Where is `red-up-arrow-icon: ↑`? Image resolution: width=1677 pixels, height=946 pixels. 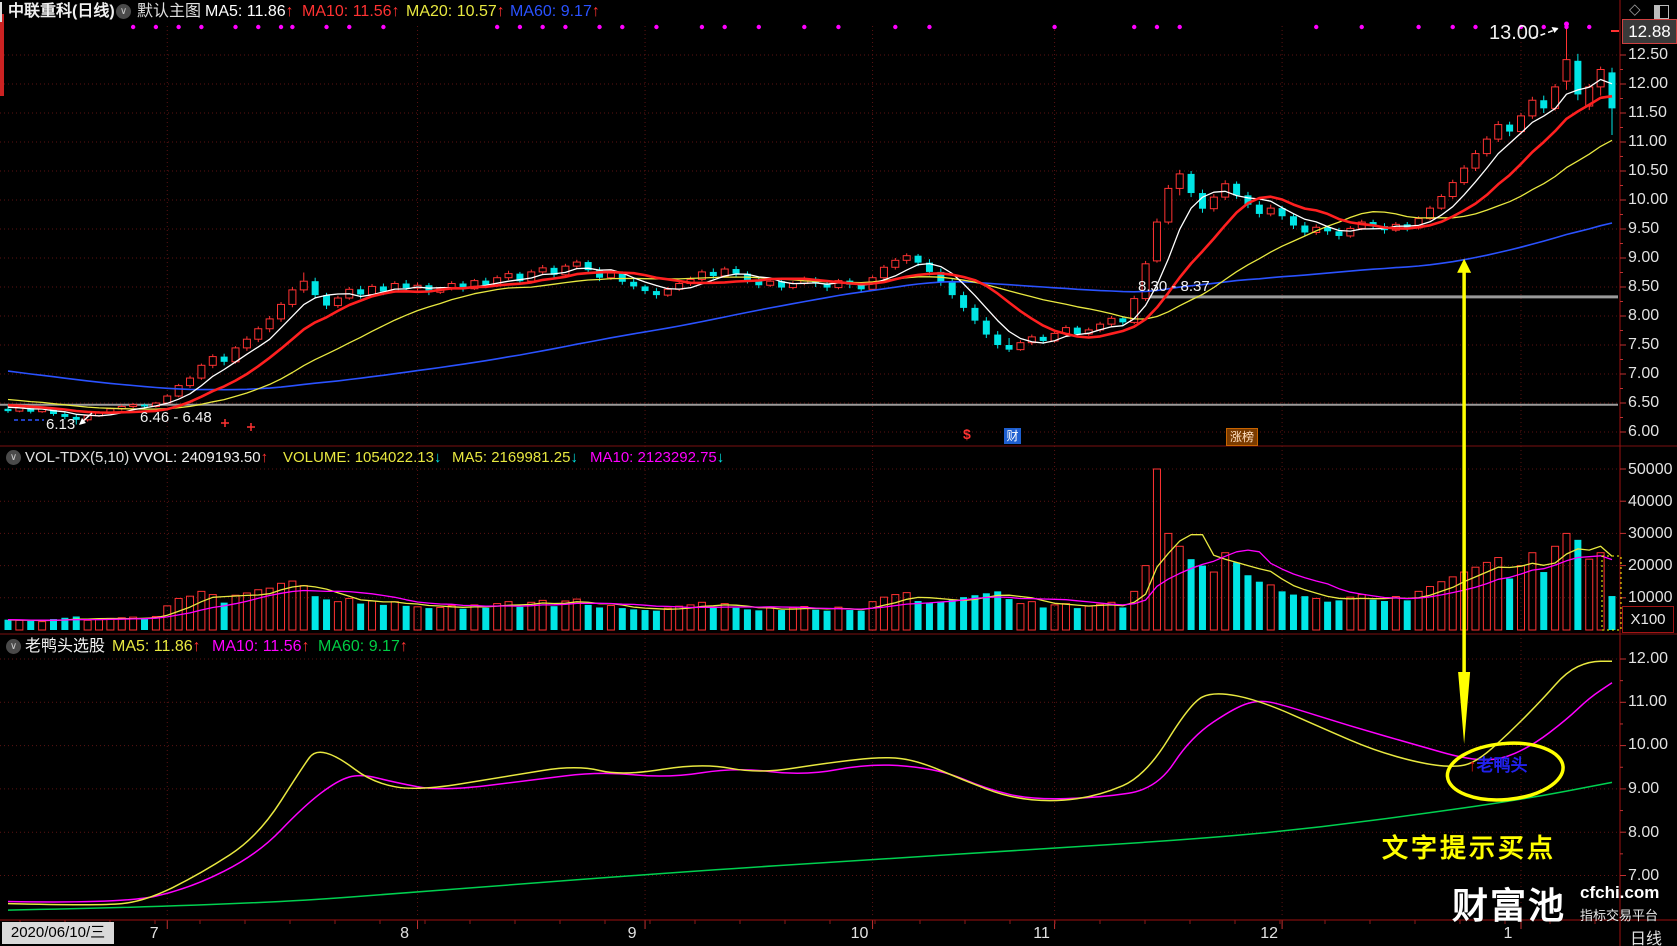 red-up-arrow-icon: ↑ is located at coordinates (1472, 765).